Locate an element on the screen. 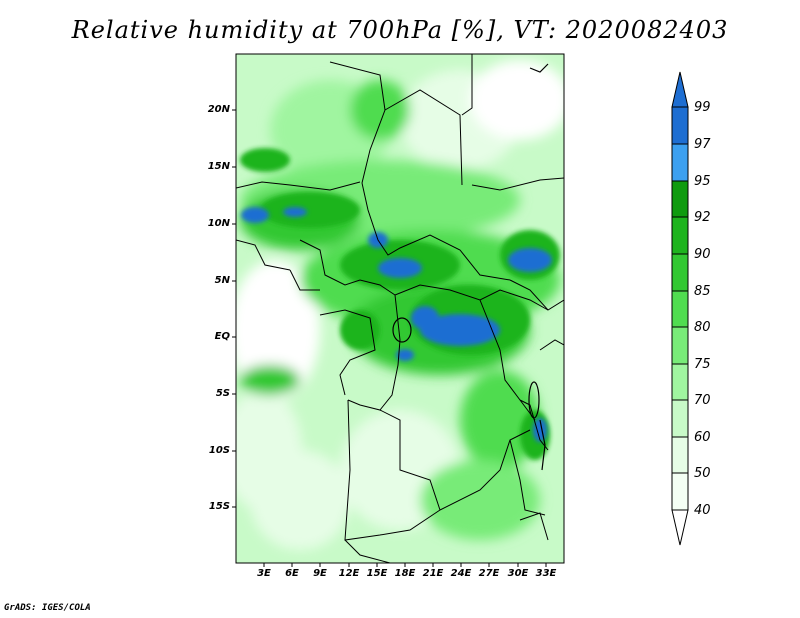  colorbar-top-arrow is located at coordinates (680, 89).